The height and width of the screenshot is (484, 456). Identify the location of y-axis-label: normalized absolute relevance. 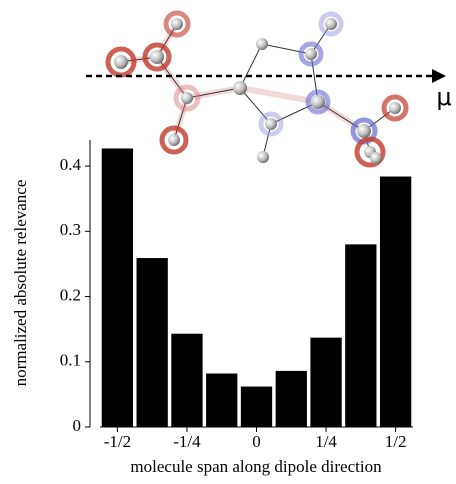
(20, 283).